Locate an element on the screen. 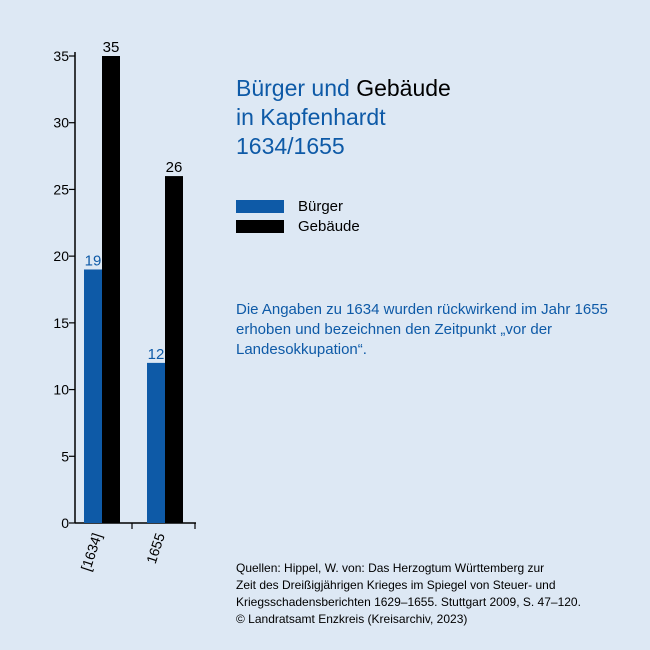 This screenshot has height=650, width=650. legend-swatch-gebaeude is located at coordinates (260, 226).